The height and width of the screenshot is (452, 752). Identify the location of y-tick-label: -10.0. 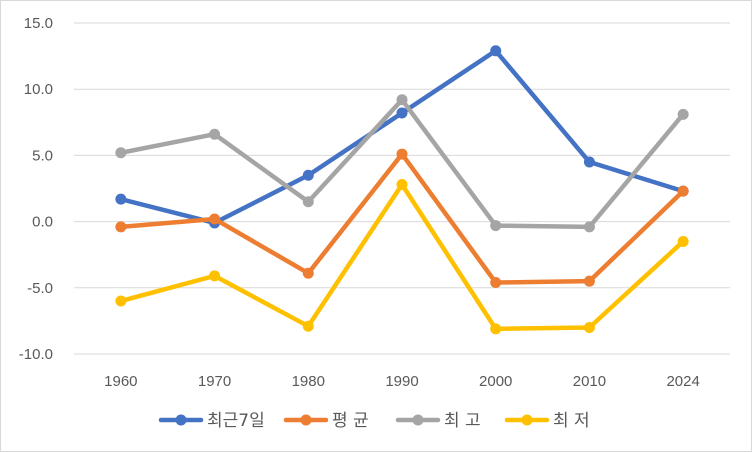
(36, 354).